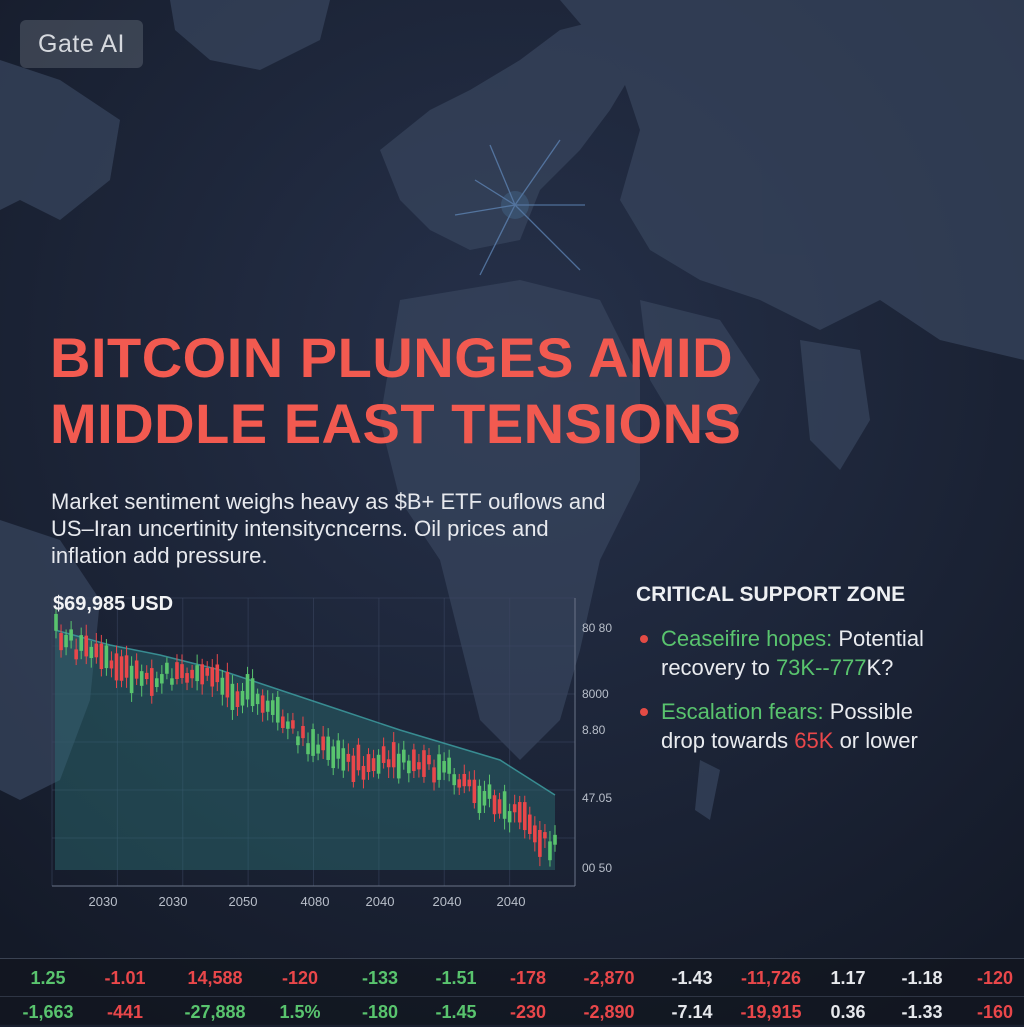 This screenshot has height=1027, width=1024. What do you see at coordinates (609, 1012) in the screenshot?
I see `ticker-value: -2,890` at bounding box center [609, 1012].